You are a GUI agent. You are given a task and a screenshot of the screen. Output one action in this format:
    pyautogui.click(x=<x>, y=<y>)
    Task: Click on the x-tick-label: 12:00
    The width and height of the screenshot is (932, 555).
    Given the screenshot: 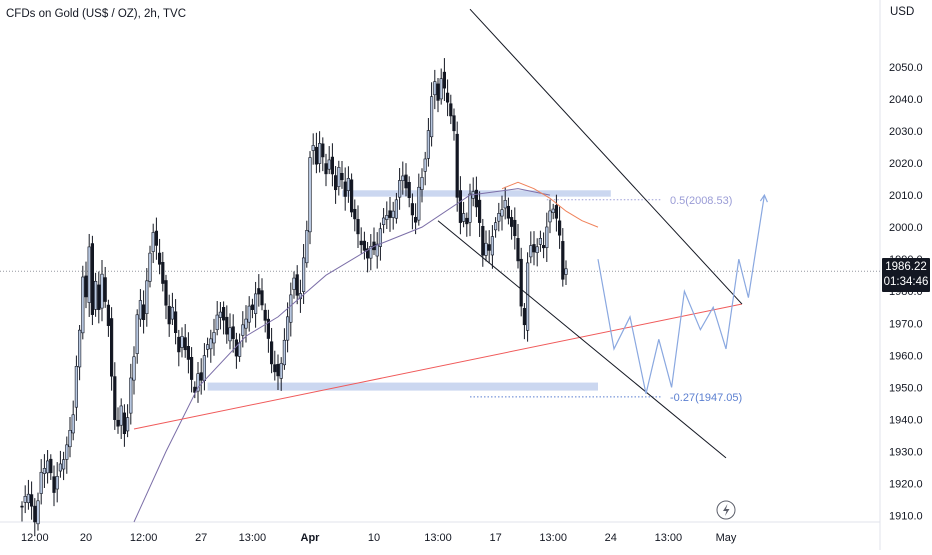 What is the action you would take?
    pyautogui.click(x=144, y=538)
    